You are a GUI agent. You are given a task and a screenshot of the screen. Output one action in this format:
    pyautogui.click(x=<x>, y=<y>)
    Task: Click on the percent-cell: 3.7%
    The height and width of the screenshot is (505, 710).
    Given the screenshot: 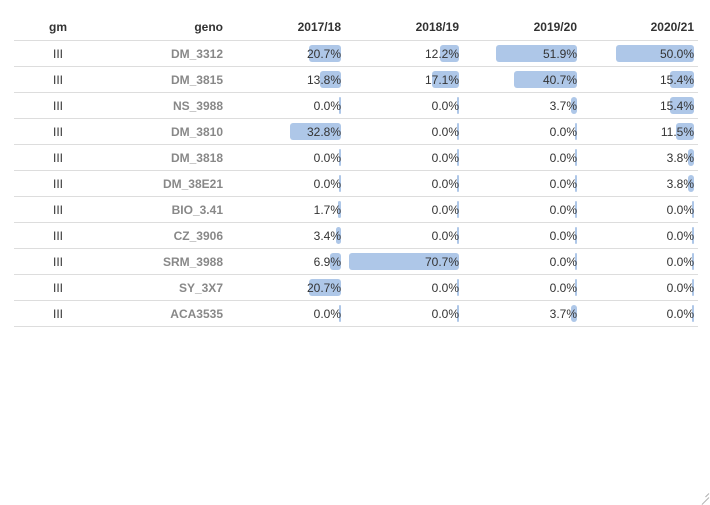 What is the action you would take?
    pyautogui.click(x=522, y=105)
    